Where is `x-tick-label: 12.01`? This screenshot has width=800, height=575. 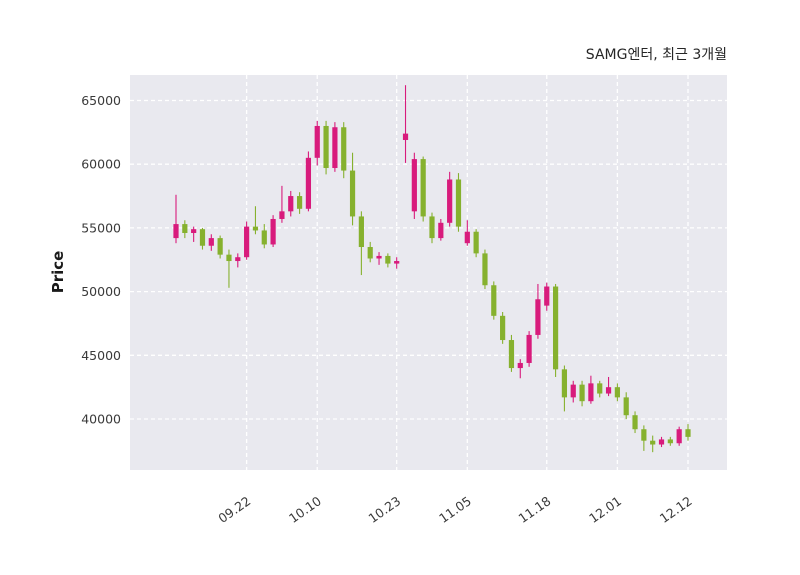 x-tick-label: 12.01 is located at coordinates (605, 509).